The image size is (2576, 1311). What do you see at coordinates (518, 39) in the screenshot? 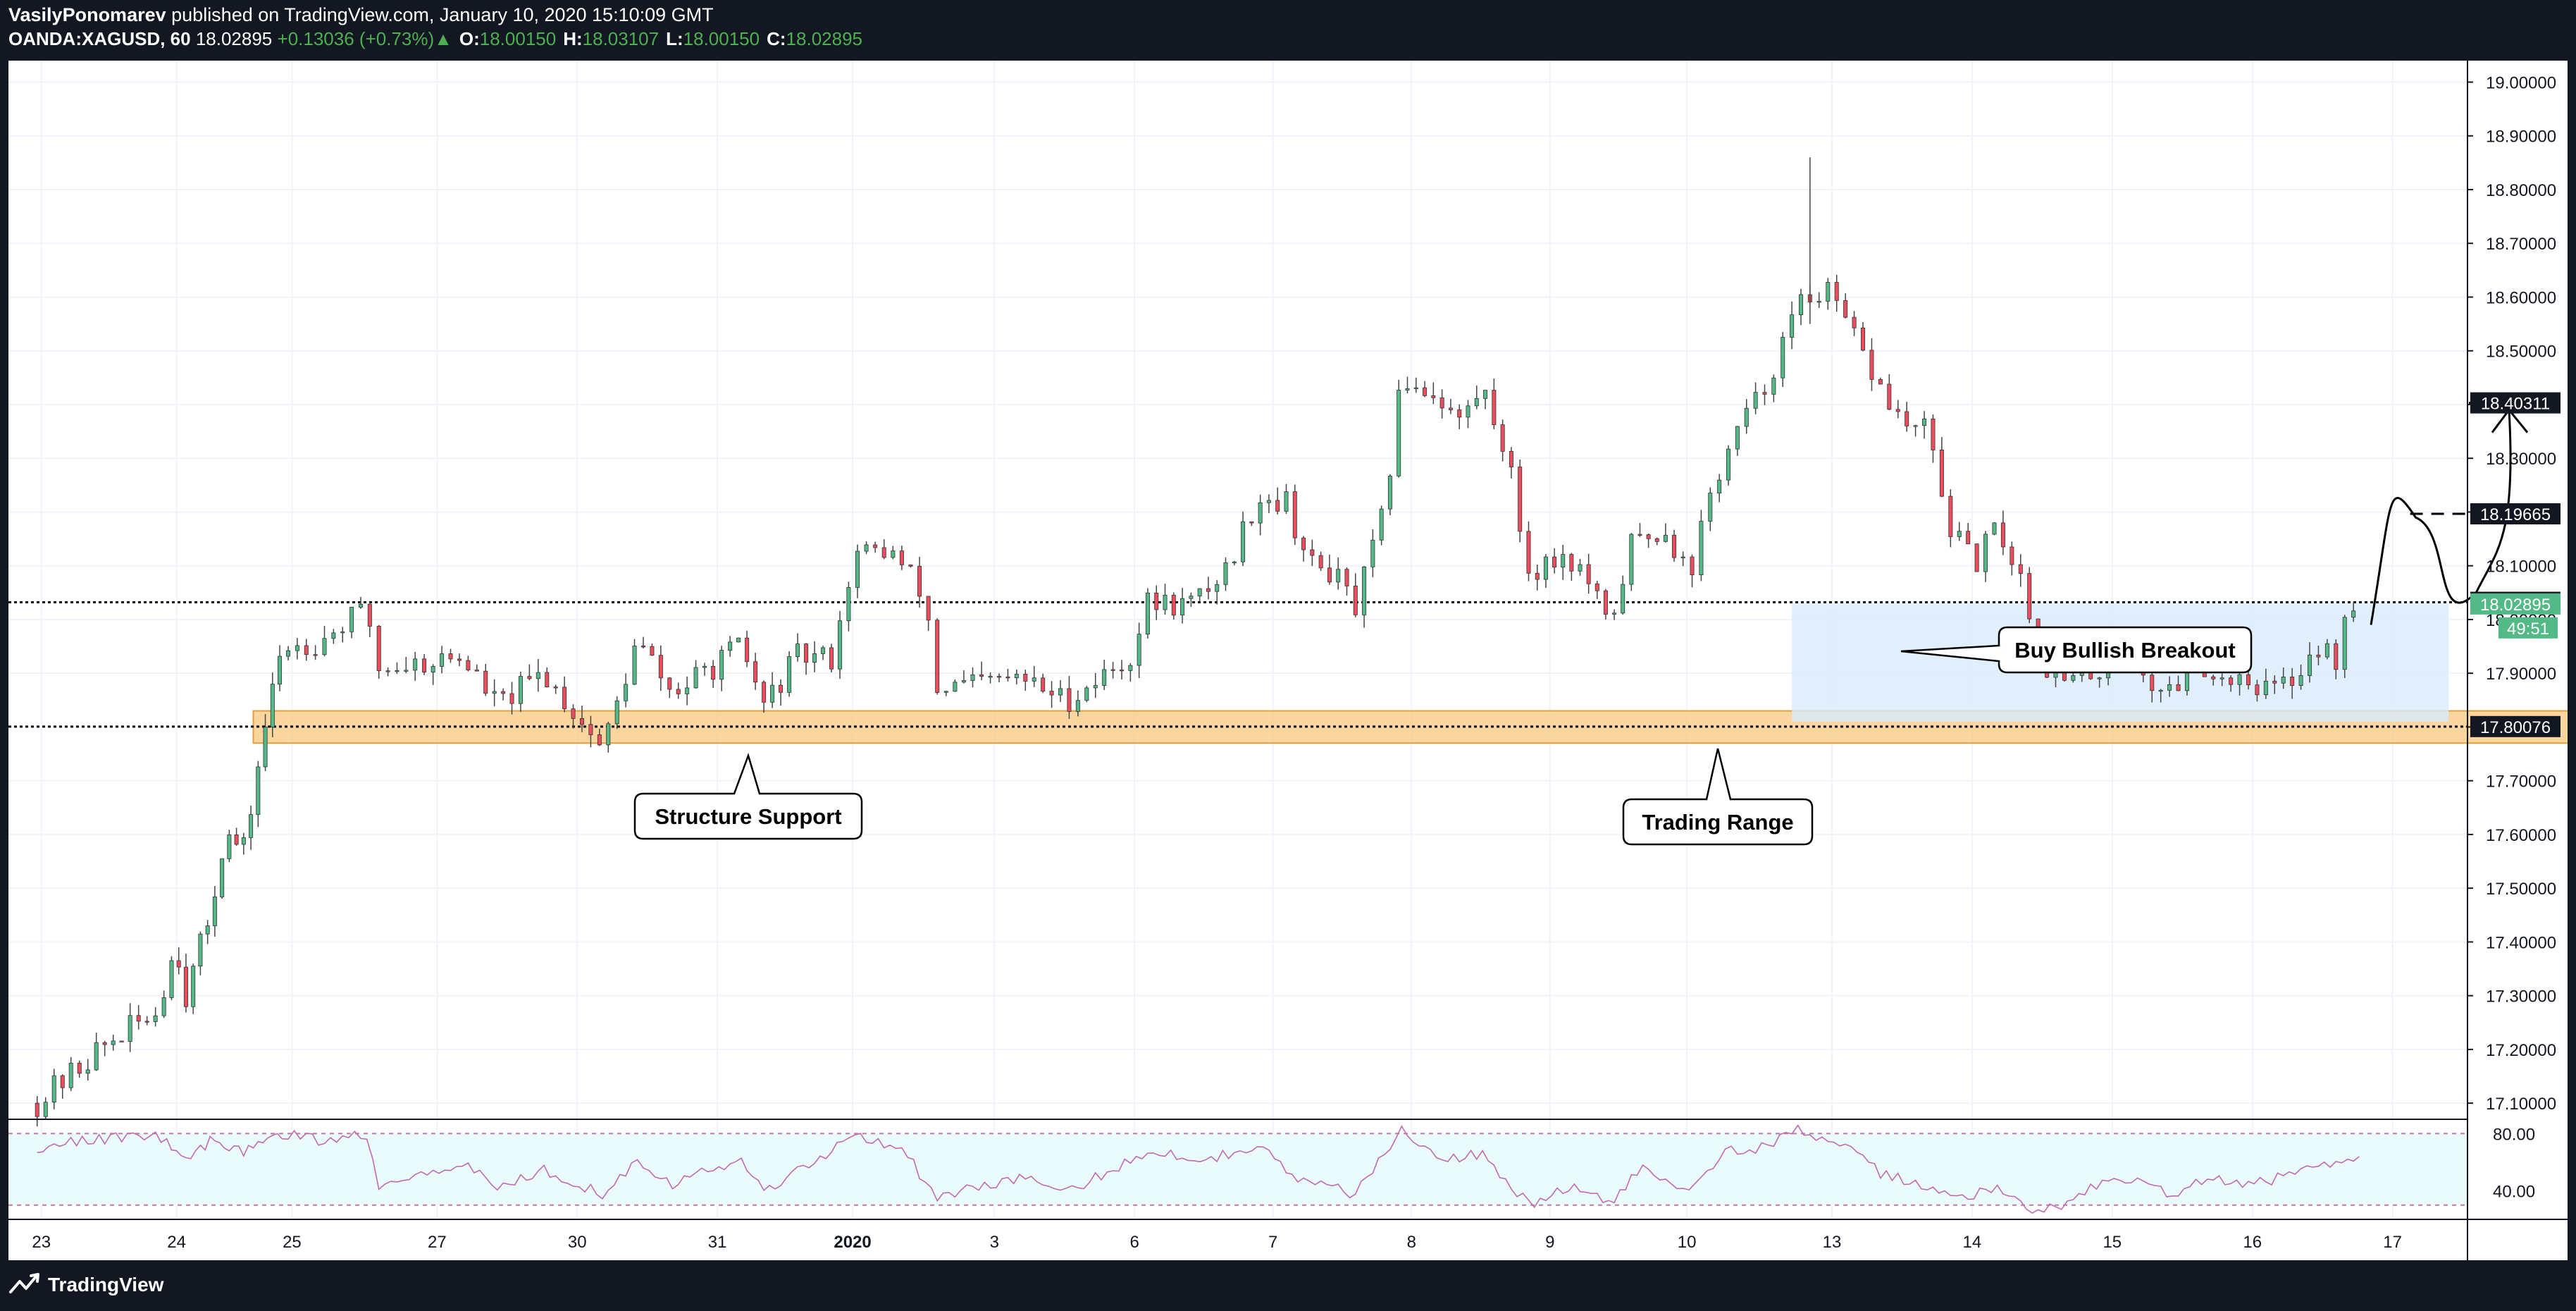
I see `open-value: 18.00150` at bounding box center [518, 39].